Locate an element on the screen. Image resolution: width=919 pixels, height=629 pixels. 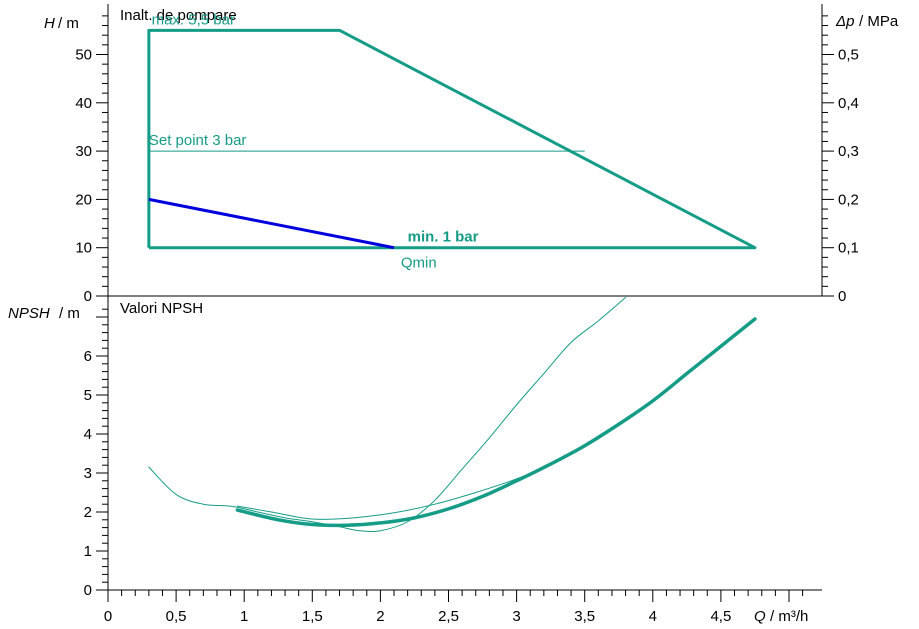
dp-tick-label: 0,2 is located at coordinates (848, 199).